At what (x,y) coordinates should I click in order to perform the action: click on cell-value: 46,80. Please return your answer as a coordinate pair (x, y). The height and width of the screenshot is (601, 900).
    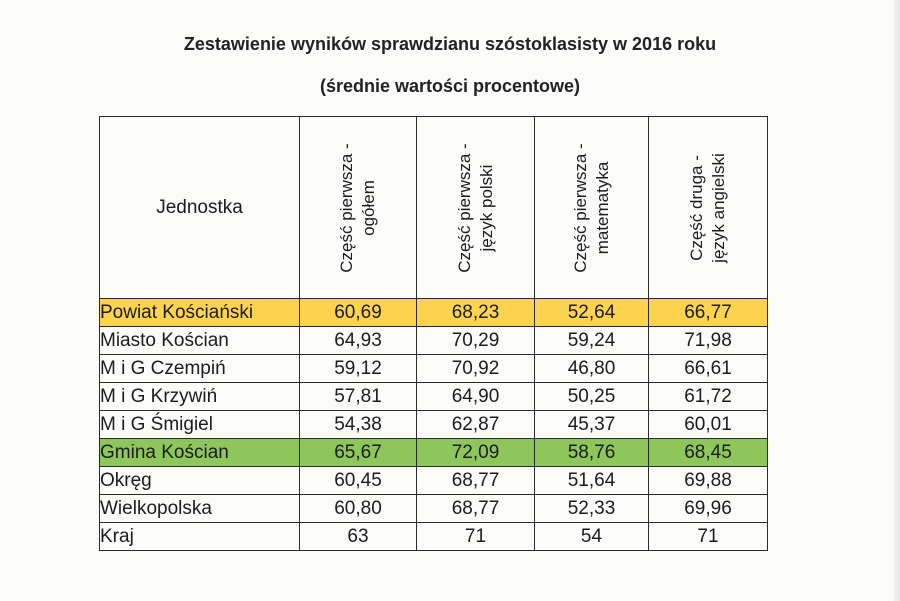
    Looking at the image, I should click on (591, 368).